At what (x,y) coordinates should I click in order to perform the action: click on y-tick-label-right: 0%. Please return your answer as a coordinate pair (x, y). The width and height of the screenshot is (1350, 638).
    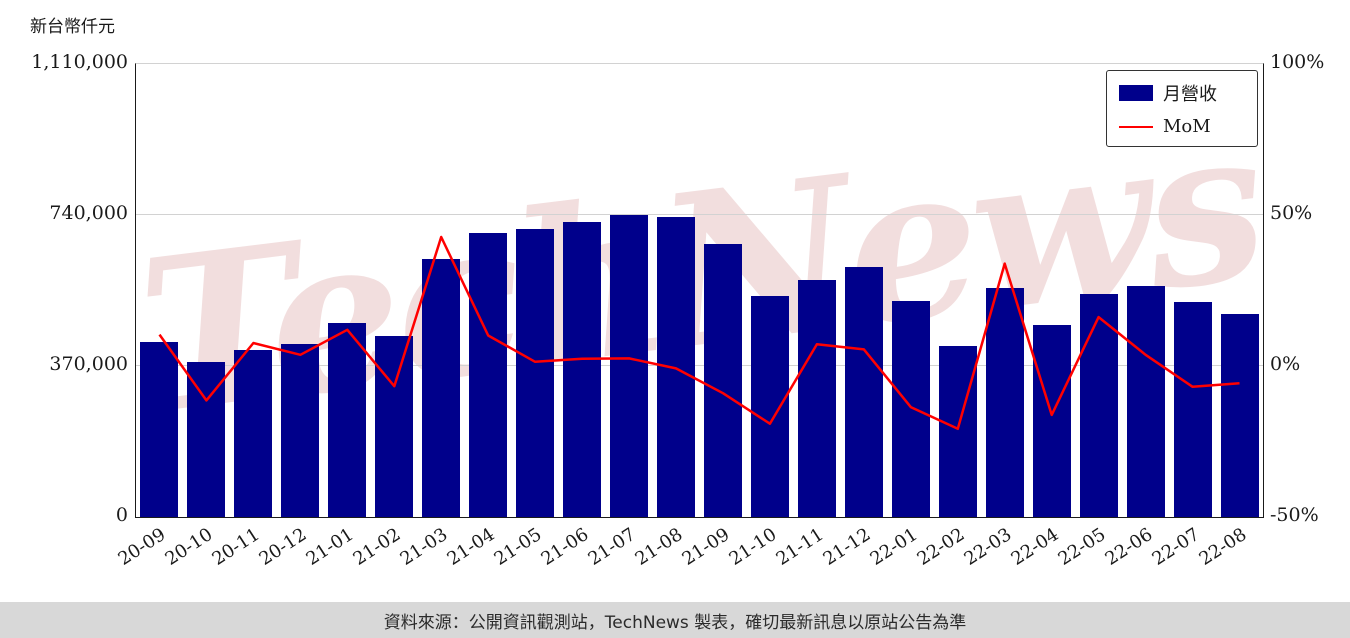
    Looking at the image, I should click on (1285, 364).